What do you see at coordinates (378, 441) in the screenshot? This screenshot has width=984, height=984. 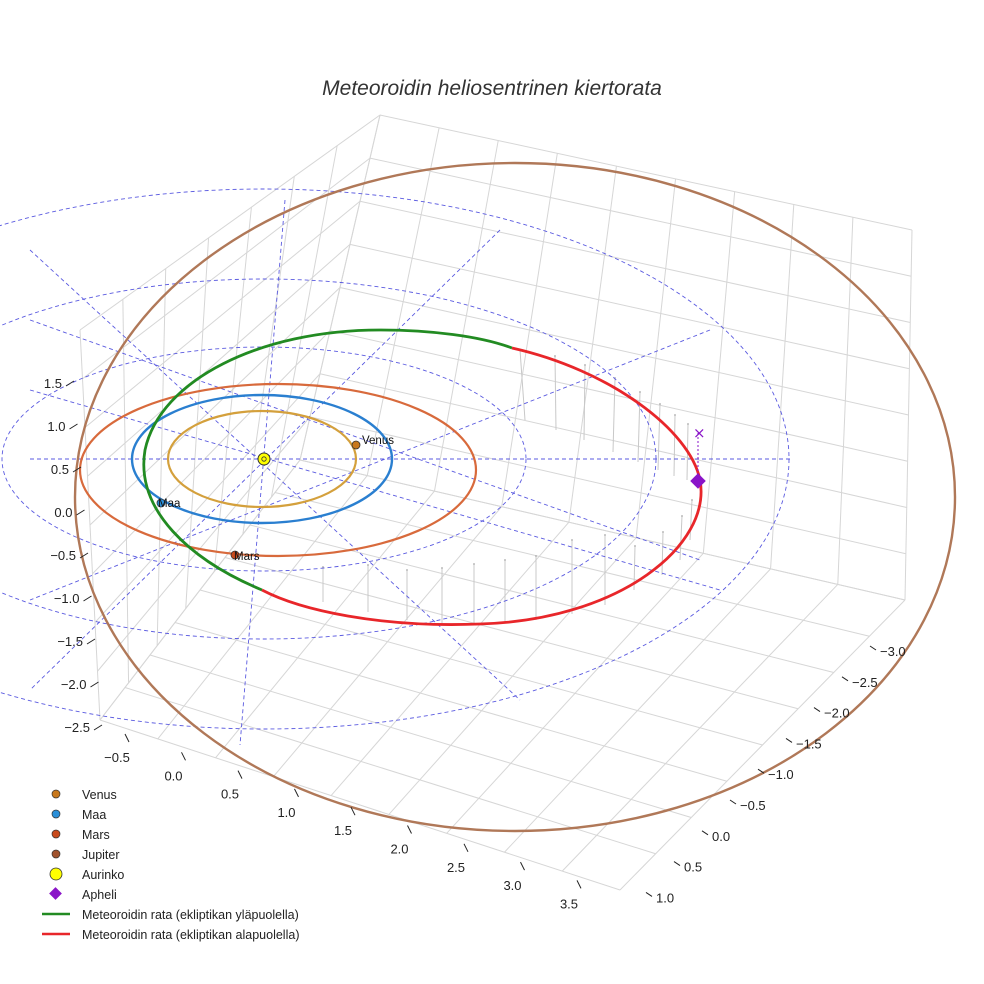 I see `venus-label: Venus` at bounding box center [378, 441].